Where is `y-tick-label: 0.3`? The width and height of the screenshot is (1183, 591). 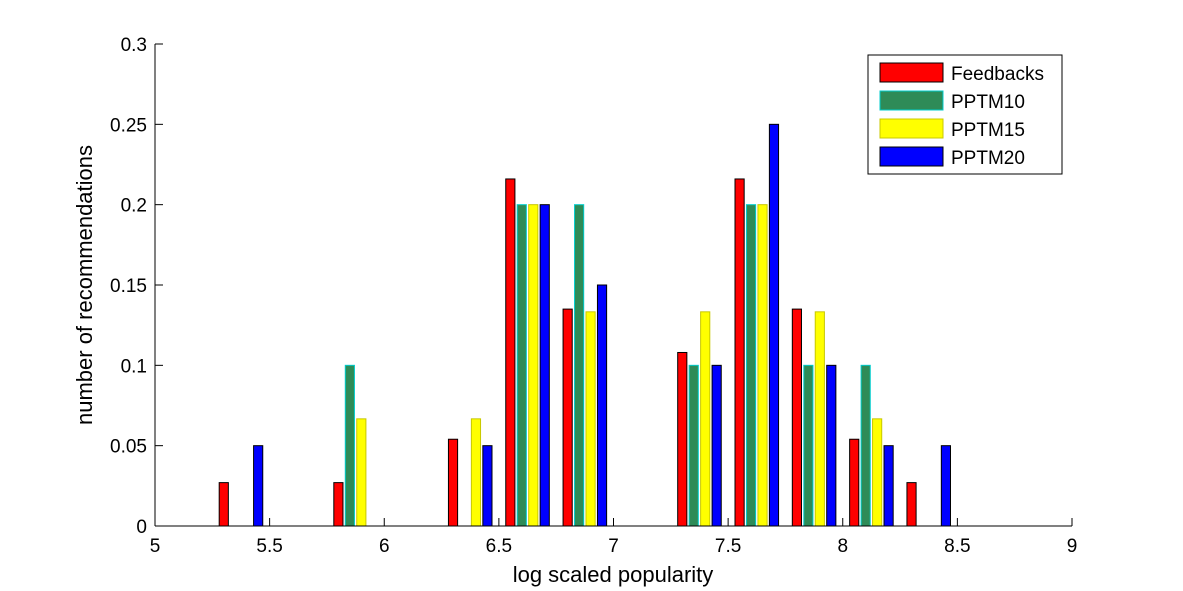
y-tick-label: 0.3 is located at coordinates (134, 45).